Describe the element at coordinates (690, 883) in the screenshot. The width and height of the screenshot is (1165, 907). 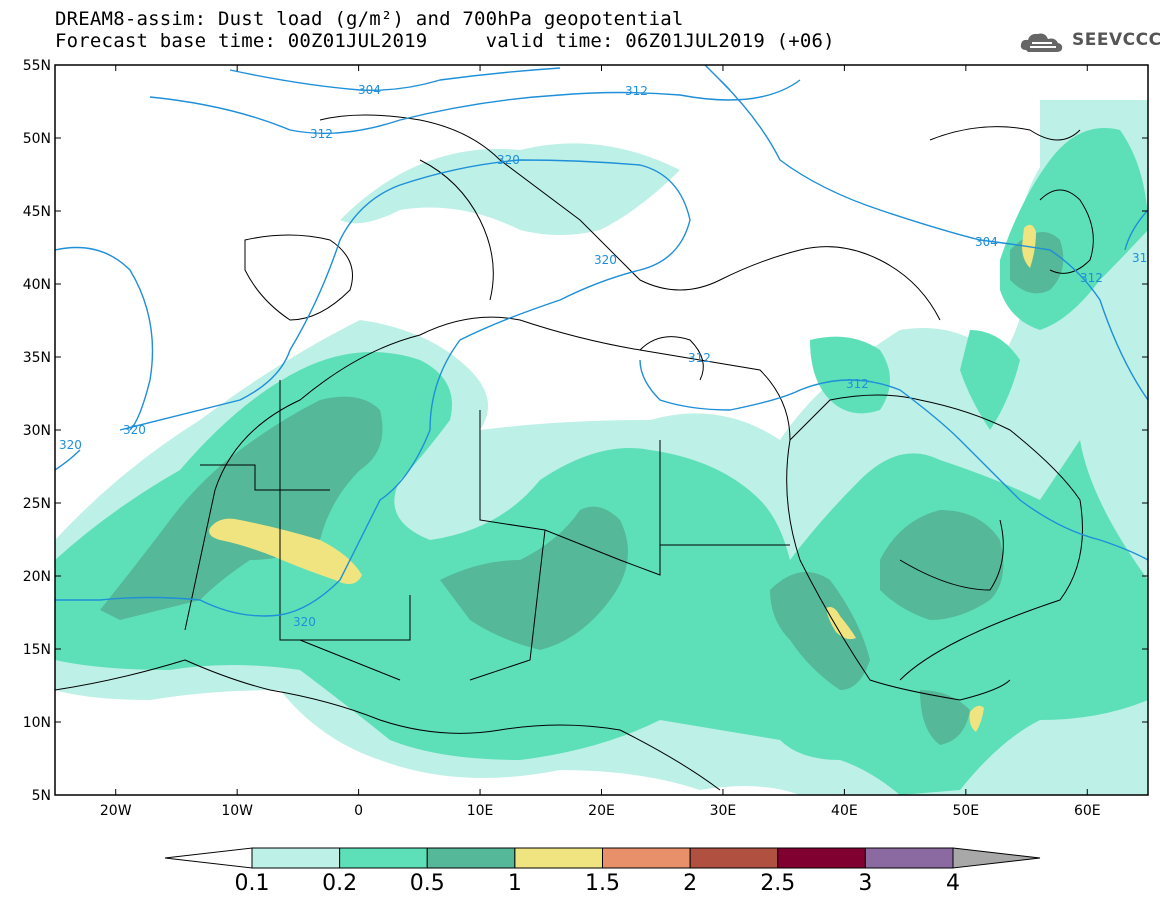
I see `colorbar-tick-label: 2` at that location.